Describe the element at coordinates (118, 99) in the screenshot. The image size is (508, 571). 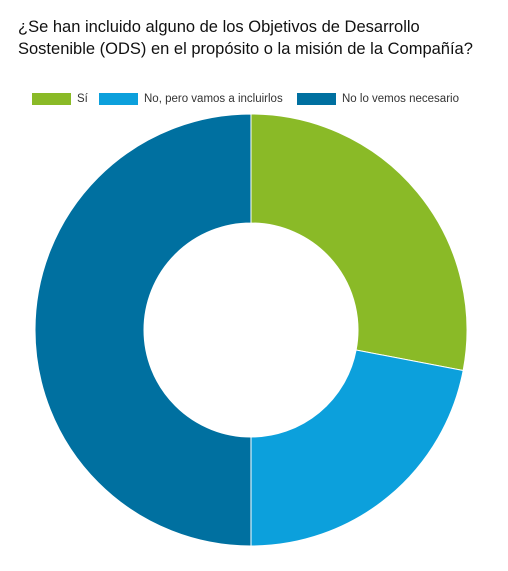
I see `legend-swatch-no-pero-vamos` at that location.